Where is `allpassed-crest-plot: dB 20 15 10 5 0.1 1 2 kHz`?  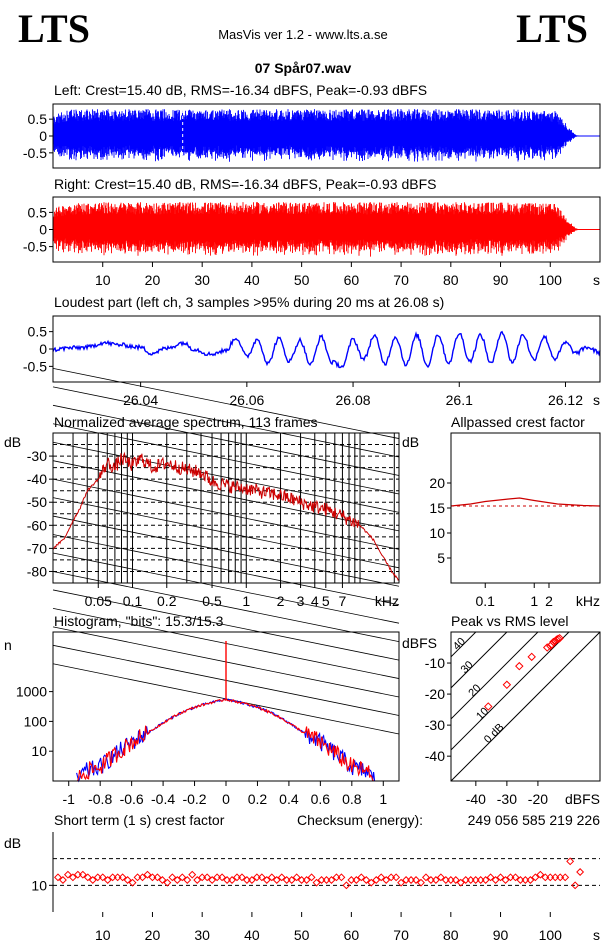 allpassed-crest-plot: dB 20 15 10 5 0.1 1 2 kHz is located at coordinates (501, 520).